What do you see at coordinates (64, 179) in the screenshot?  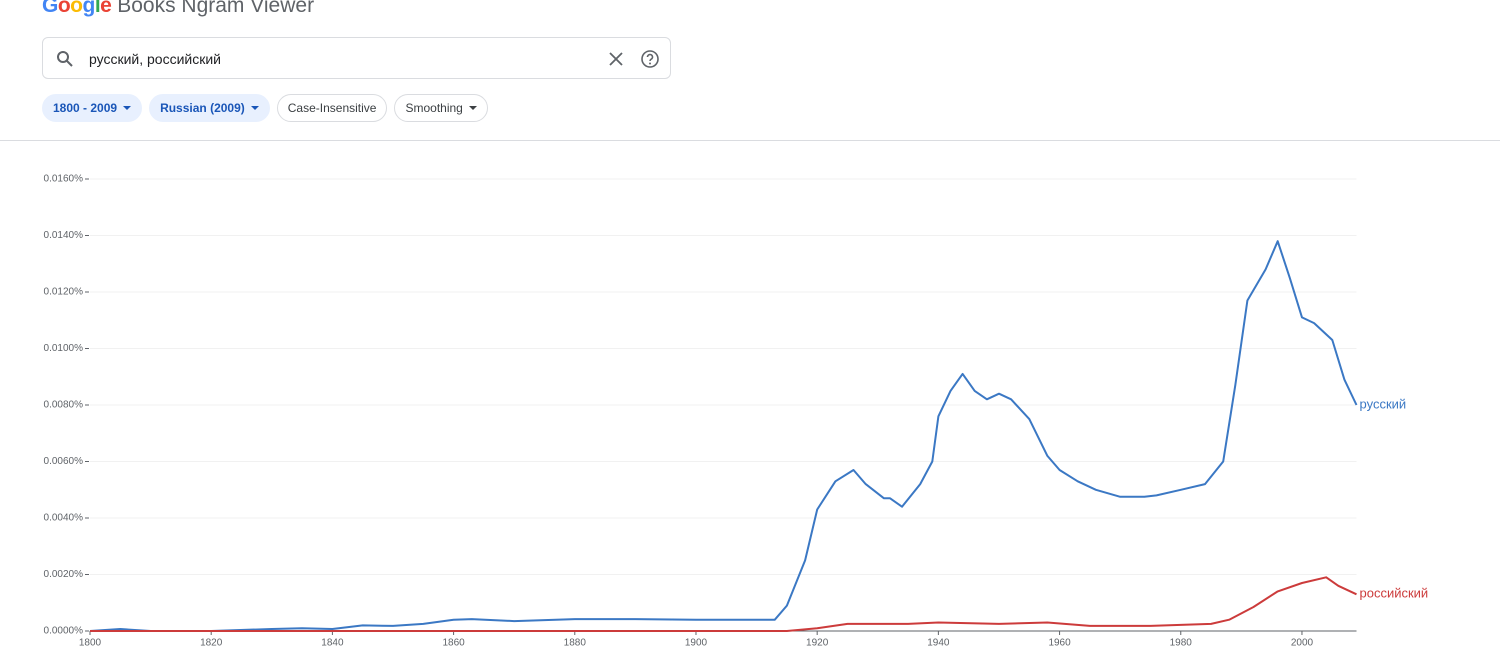 I see `y-tick-label: 0.0160%` at bounding box center [64, 179].